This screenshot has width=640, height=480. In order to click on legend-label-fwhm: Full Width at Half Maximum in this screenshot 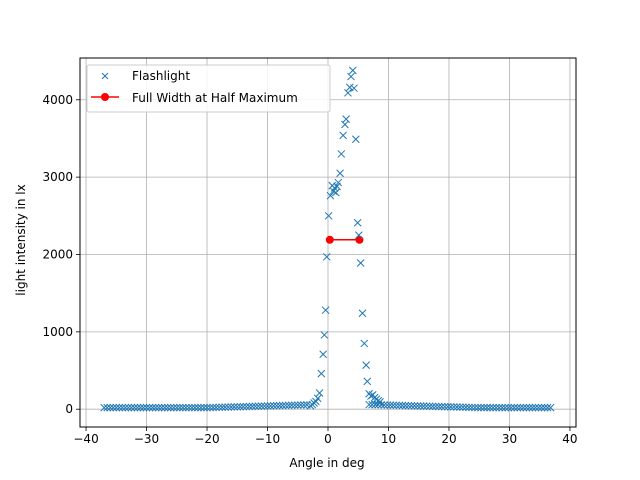, I will do `click(215, 98)`.